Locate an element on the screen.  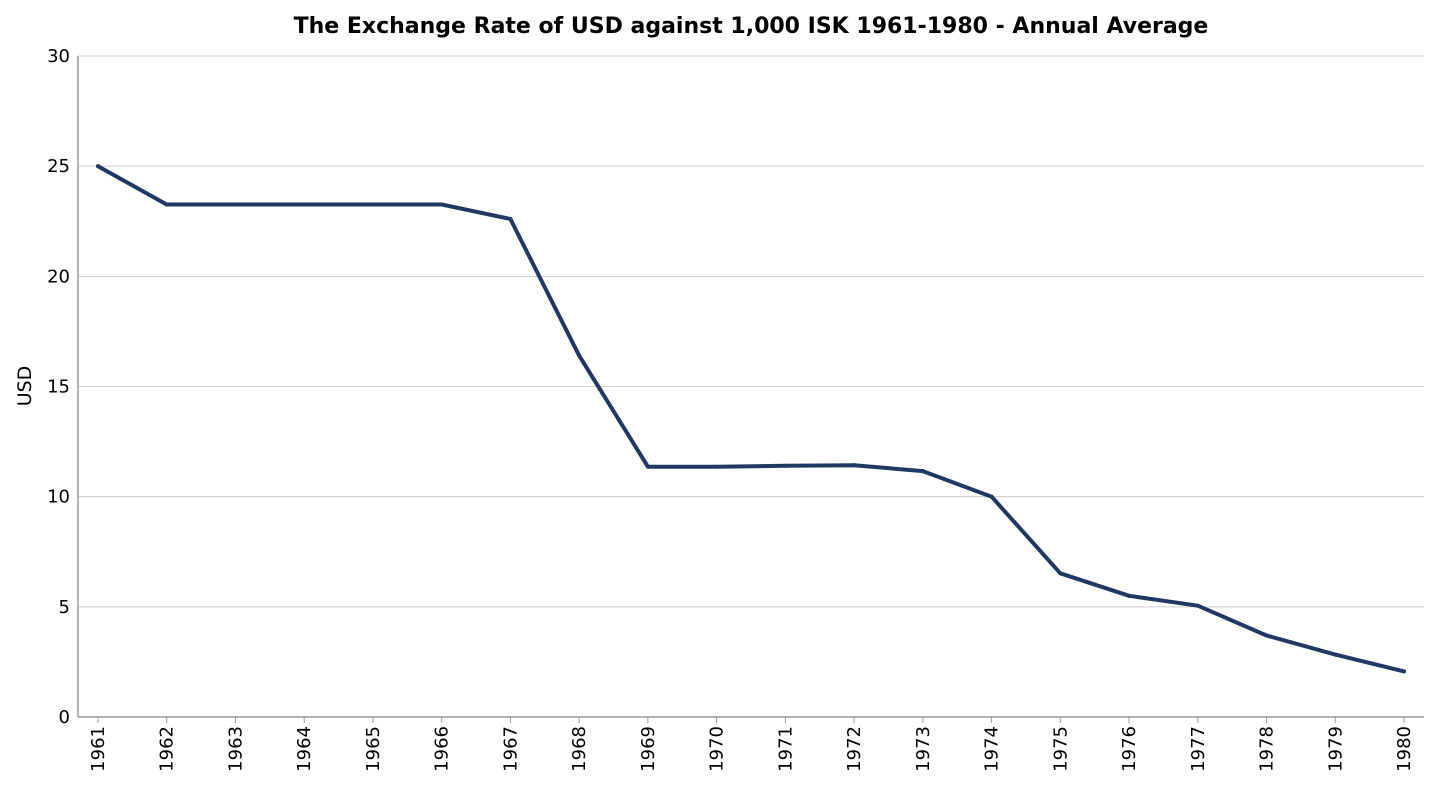
y-tick-label: 30 is located at coordinates (58, 56).